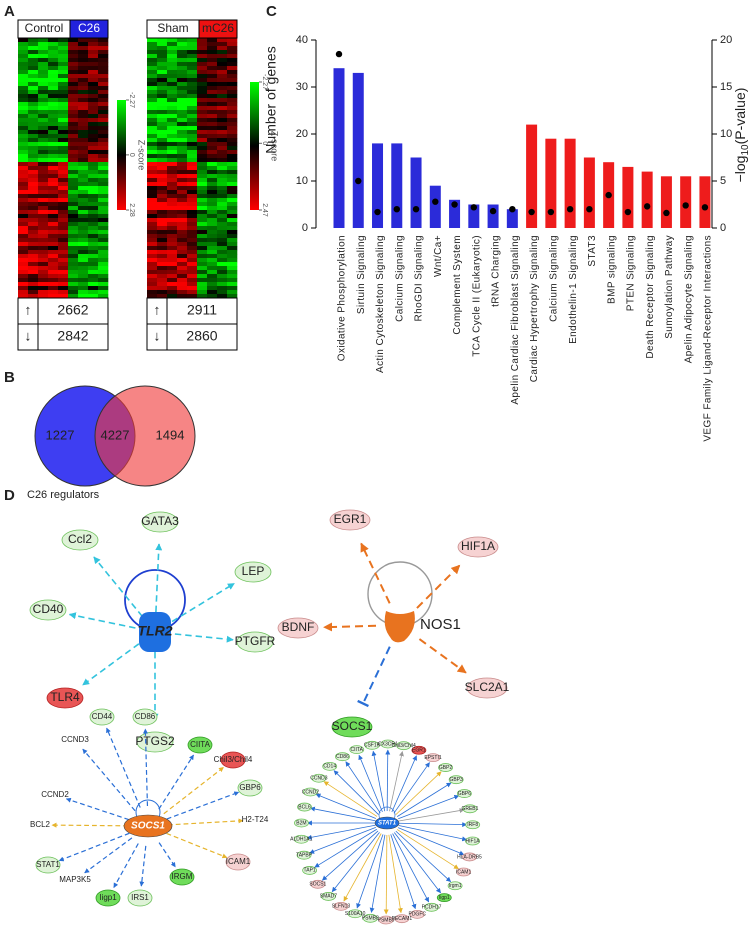 The width and height of the screenshot is (752, 933). Describe the element at coordinates (72, 310) in the screenshot. I see `gene-count: 2662` at that location.